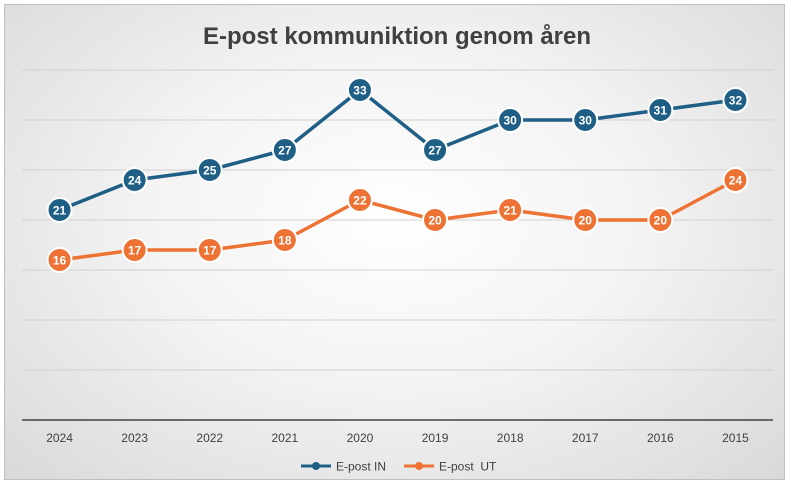 This screenshot has height=485, width=791. I want to click on x-tick-label: 2021, so click(284, 438).